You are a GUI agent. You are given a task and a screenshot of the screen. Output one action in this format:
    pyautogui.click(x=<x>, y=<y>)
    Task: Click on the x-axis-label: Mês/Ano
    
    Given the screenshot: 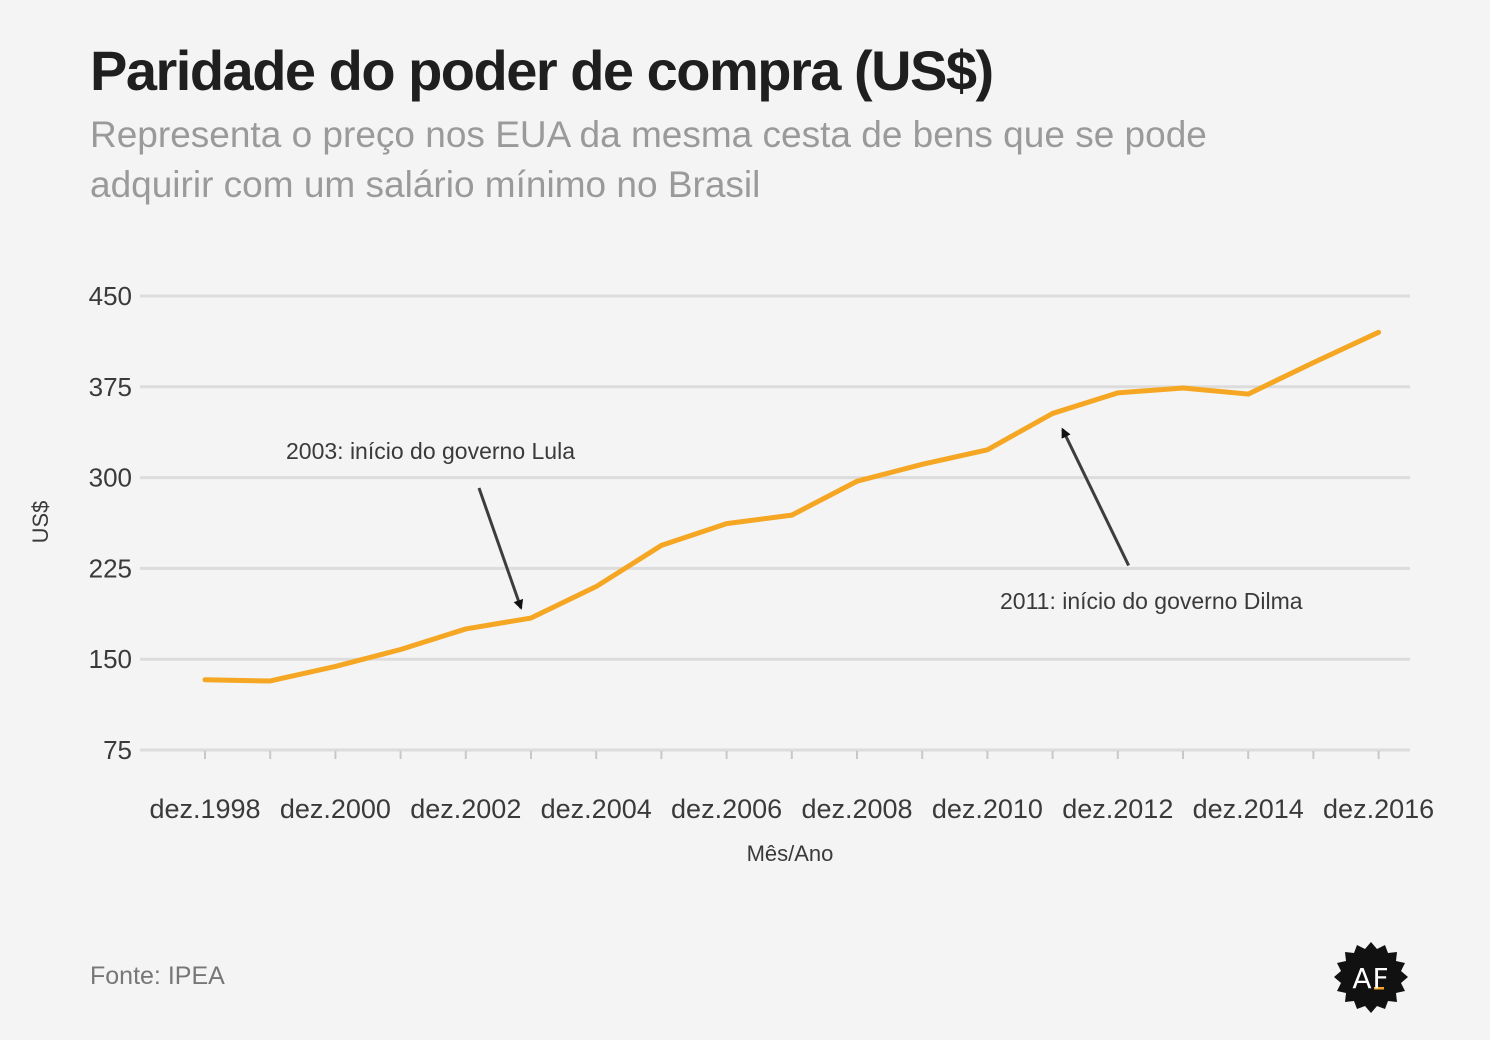 What is the action you would take?
    pyautogui.click(x=790, y=853)
    